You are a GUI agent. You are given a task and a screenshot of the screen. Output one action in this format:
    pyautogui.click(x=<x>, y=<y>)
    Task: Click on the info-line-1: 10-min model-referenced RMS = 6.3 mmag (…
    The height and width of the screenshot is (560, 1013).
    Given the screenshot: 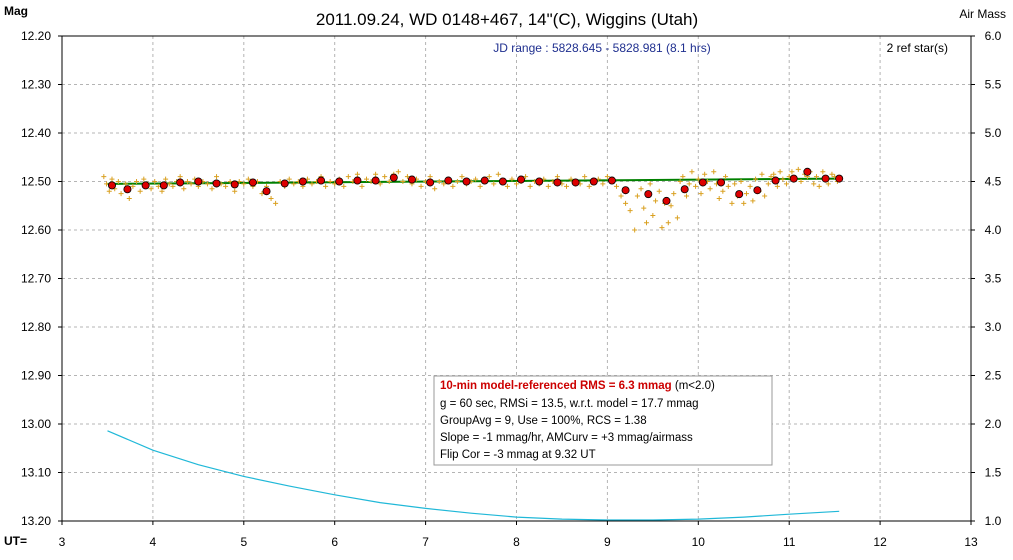 What is the action you would take?
    pyautogui.click(x=577, y=386)
    